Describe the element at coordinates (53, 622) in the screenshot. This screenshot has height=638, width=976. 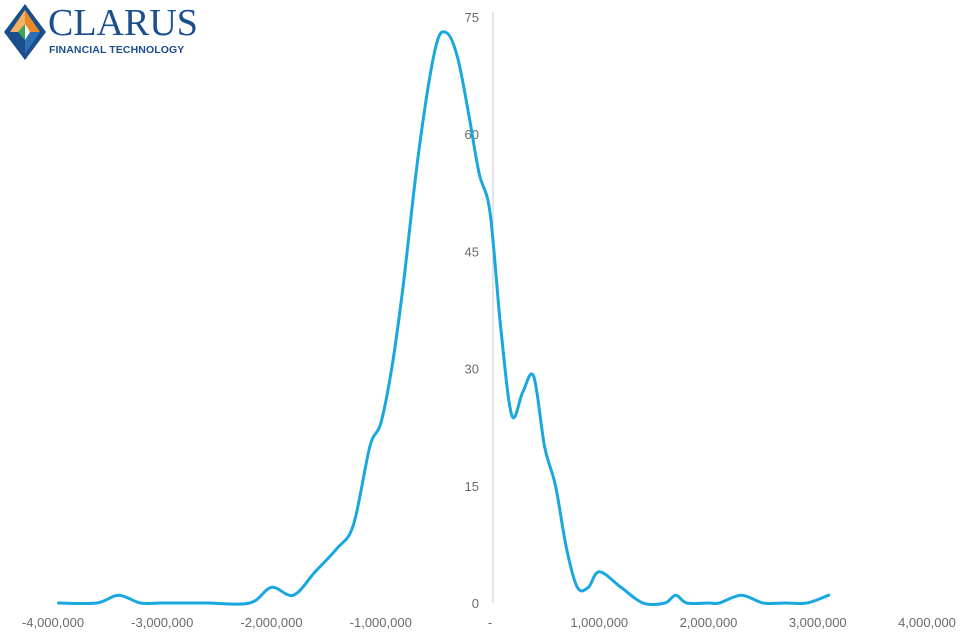
I see `x-tick-label: -4,000,000` at that location.